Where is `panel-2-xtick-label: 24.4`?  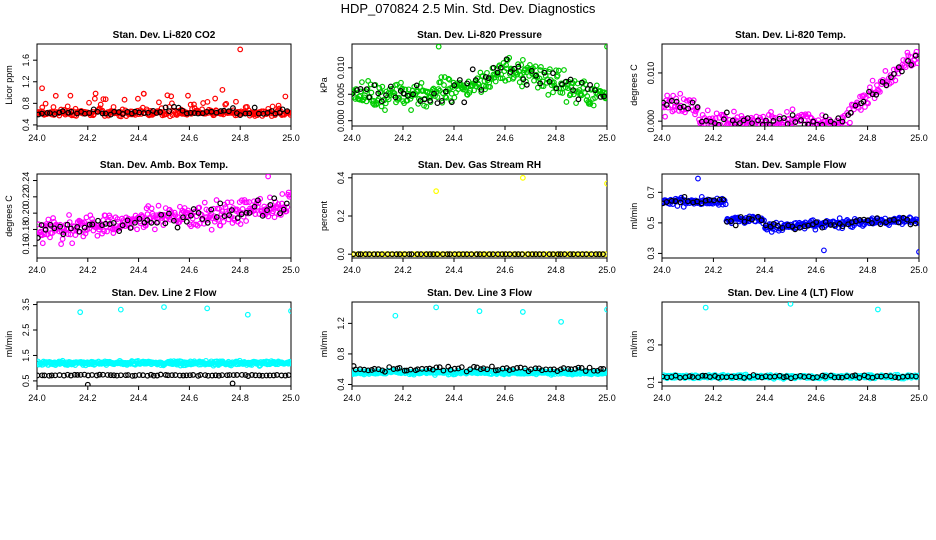
panel-2-xtick-label: 24.4 is located at coordinates (454, 138).